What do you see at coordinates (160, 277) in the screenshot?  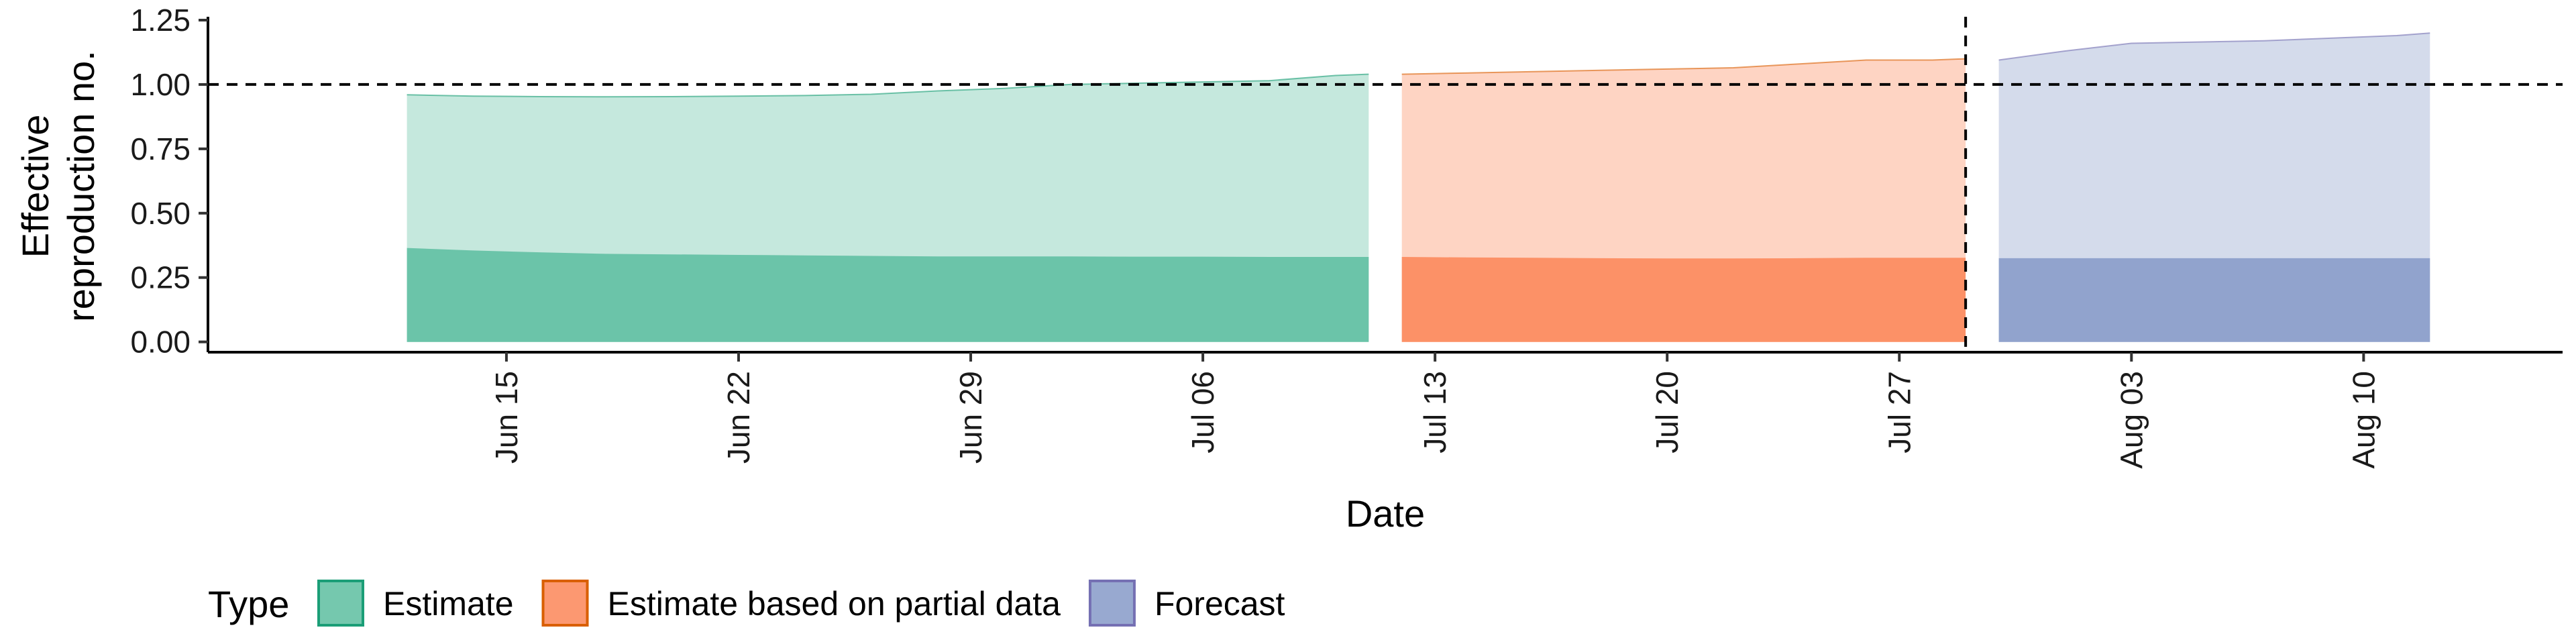 I see `y-tick-label: 0.25` at bounding box center [160, 277].